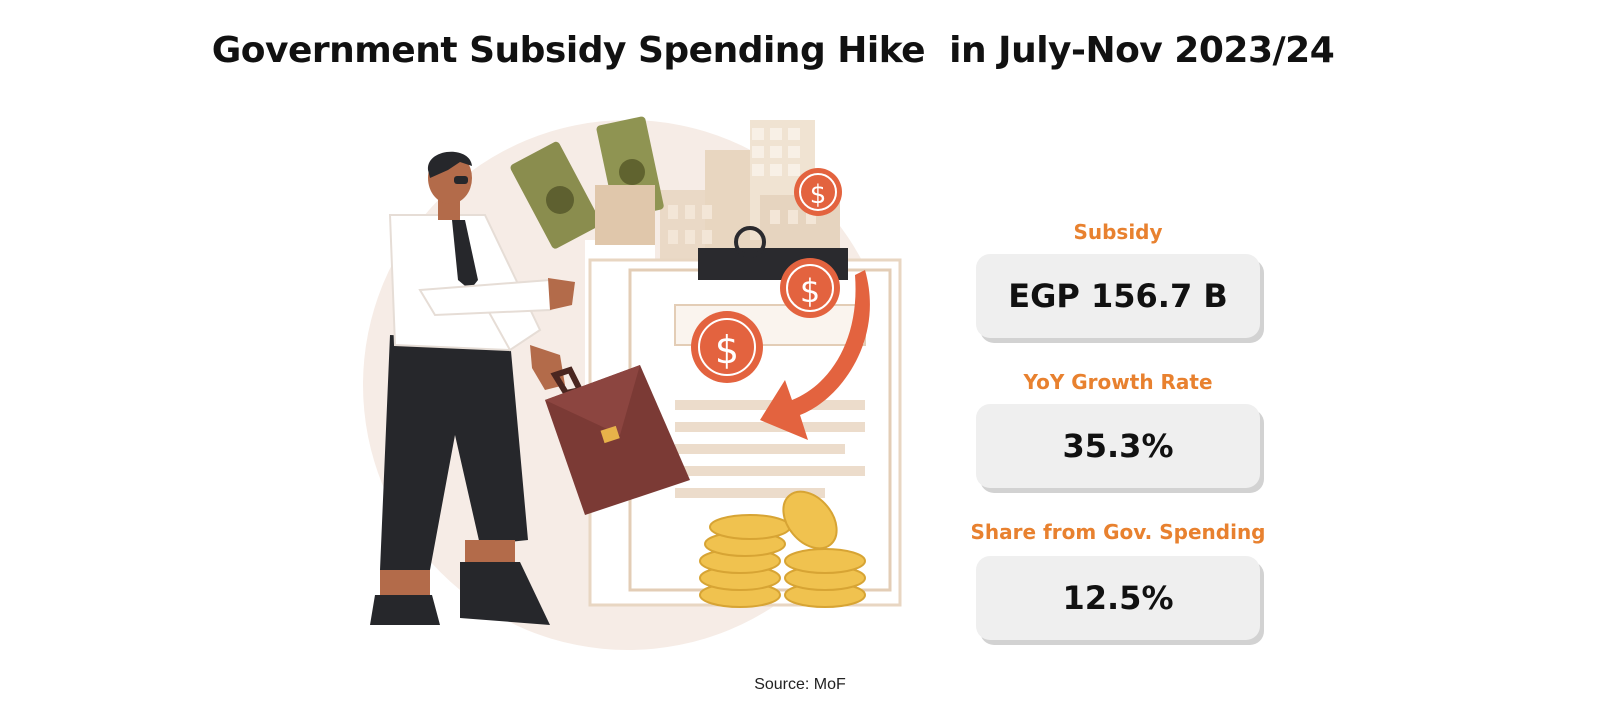  I want to click on subsidy-label: Subsidy, so click(1118, 232).